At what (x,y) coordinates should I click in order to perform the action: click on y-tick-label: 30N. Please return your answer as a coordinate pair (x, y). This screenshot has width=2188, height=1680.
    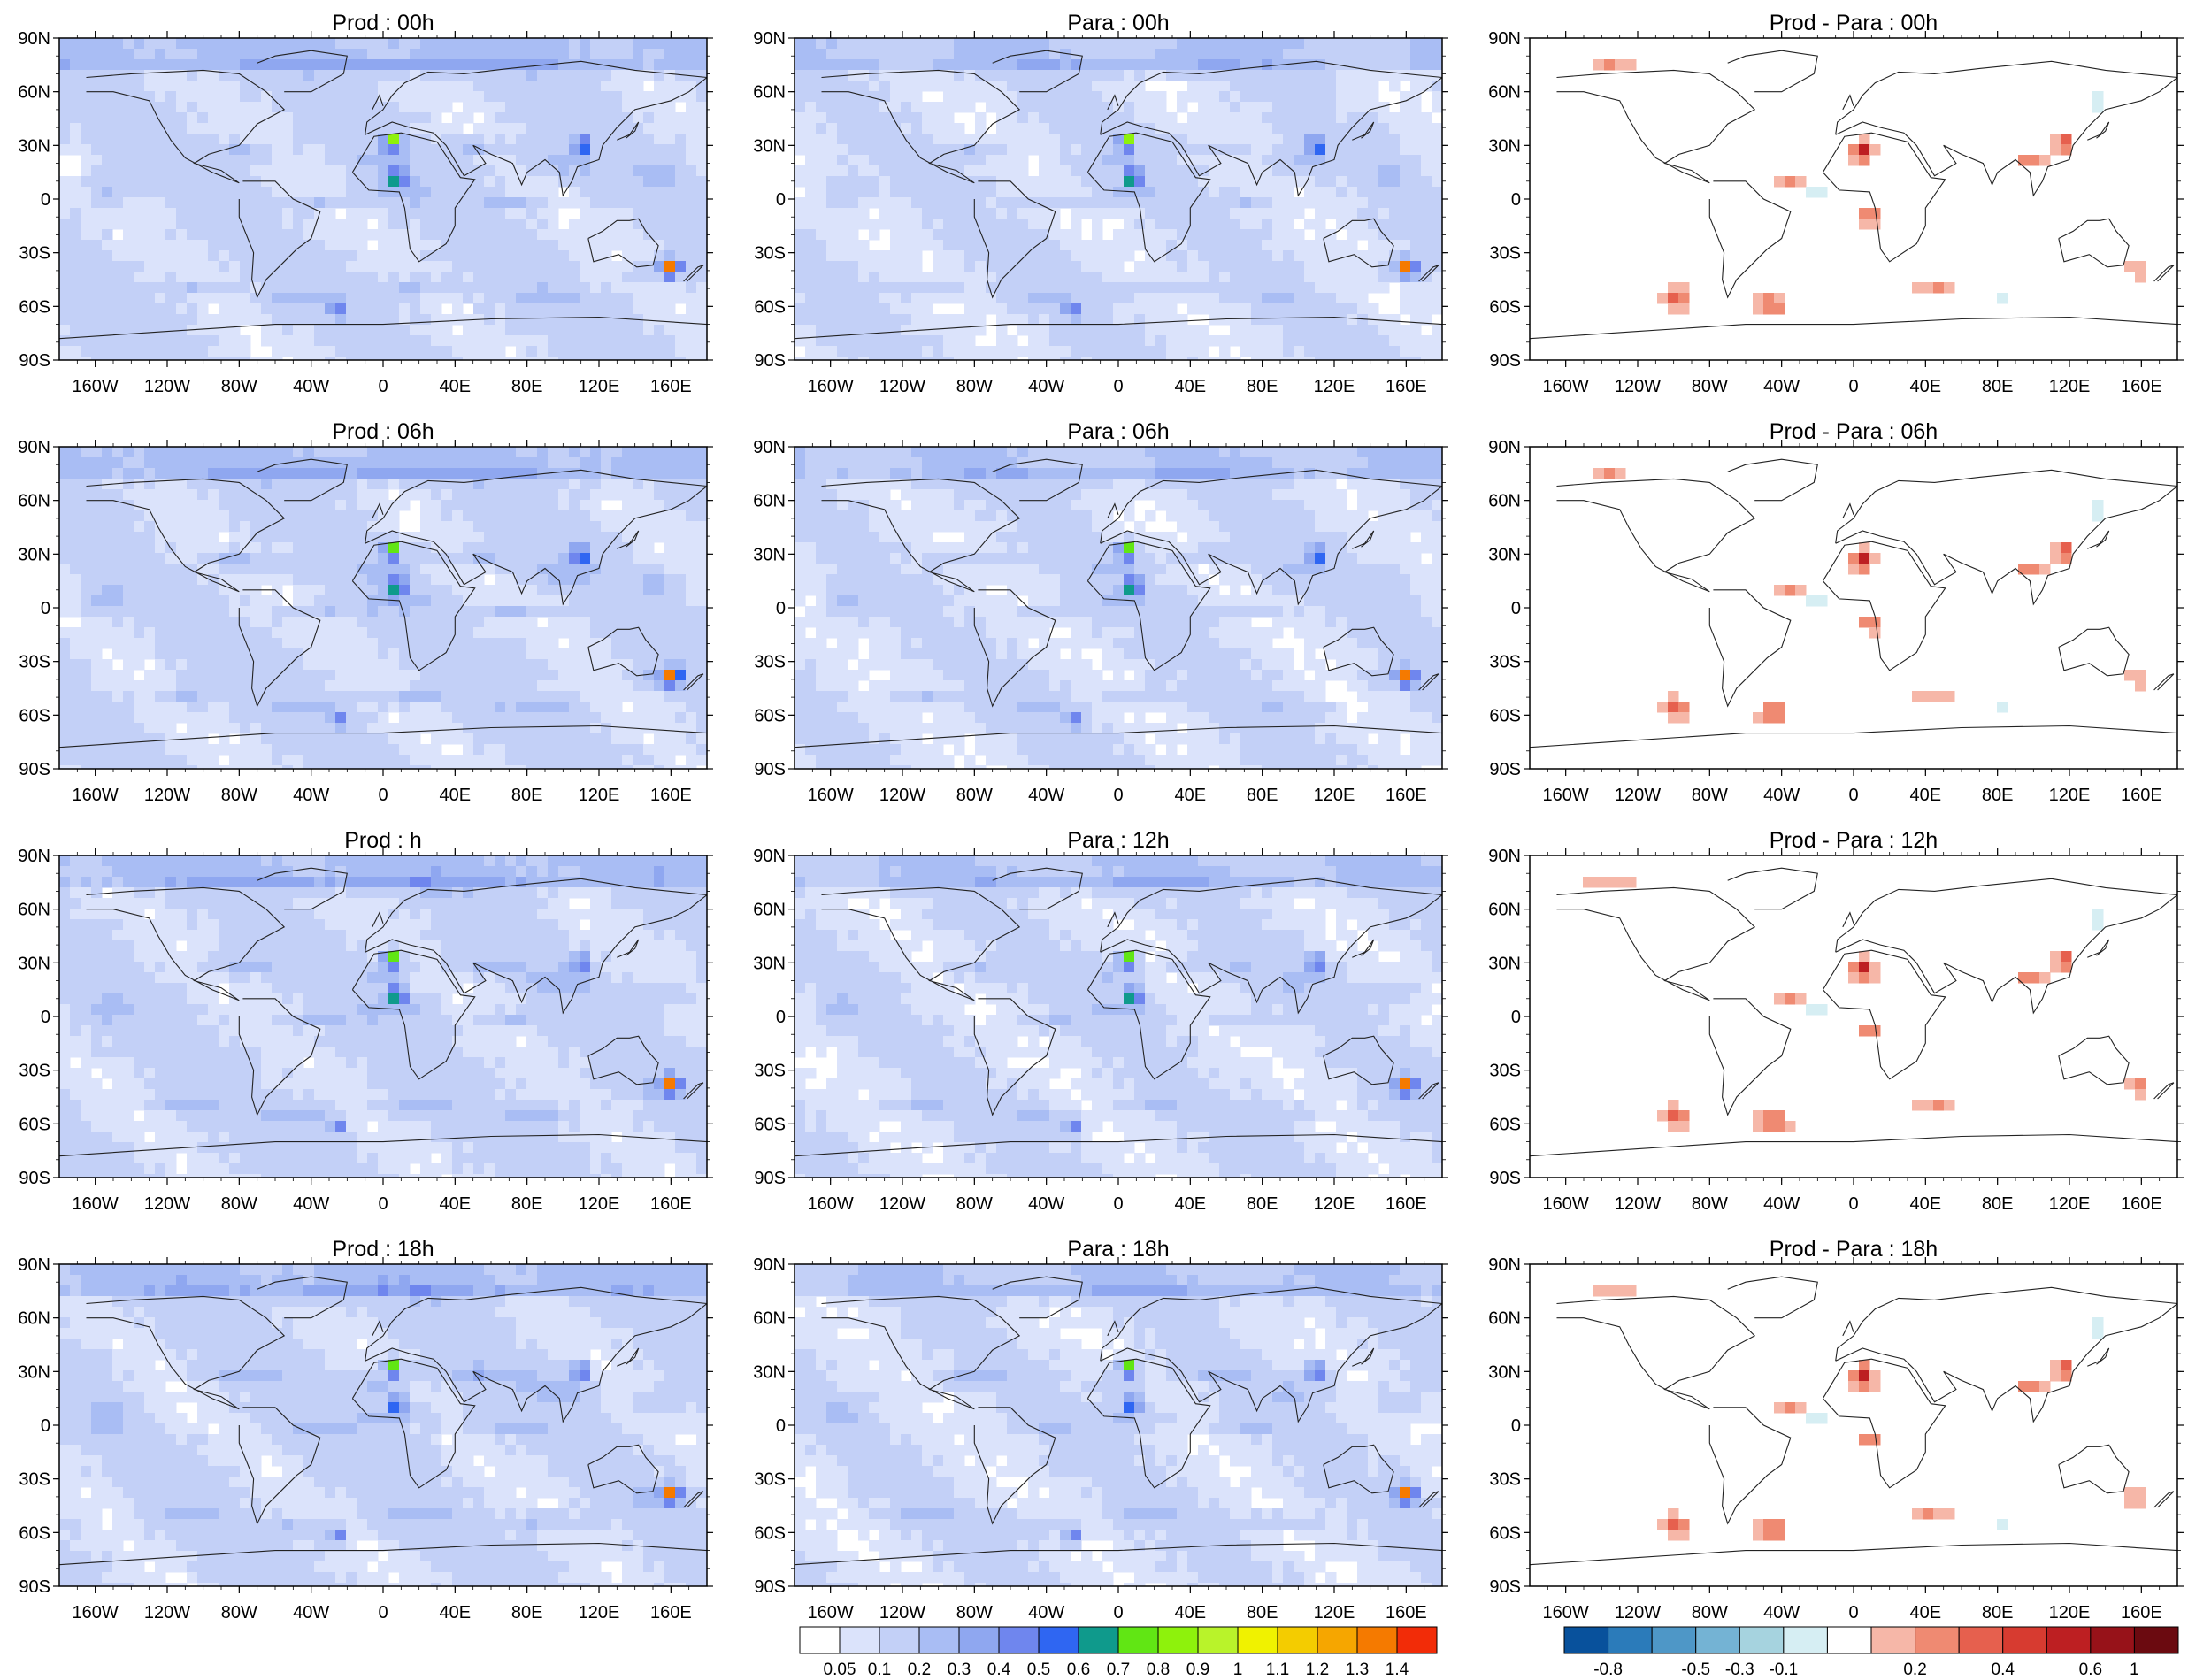
    Looking at the image, I should click on (34, 146).